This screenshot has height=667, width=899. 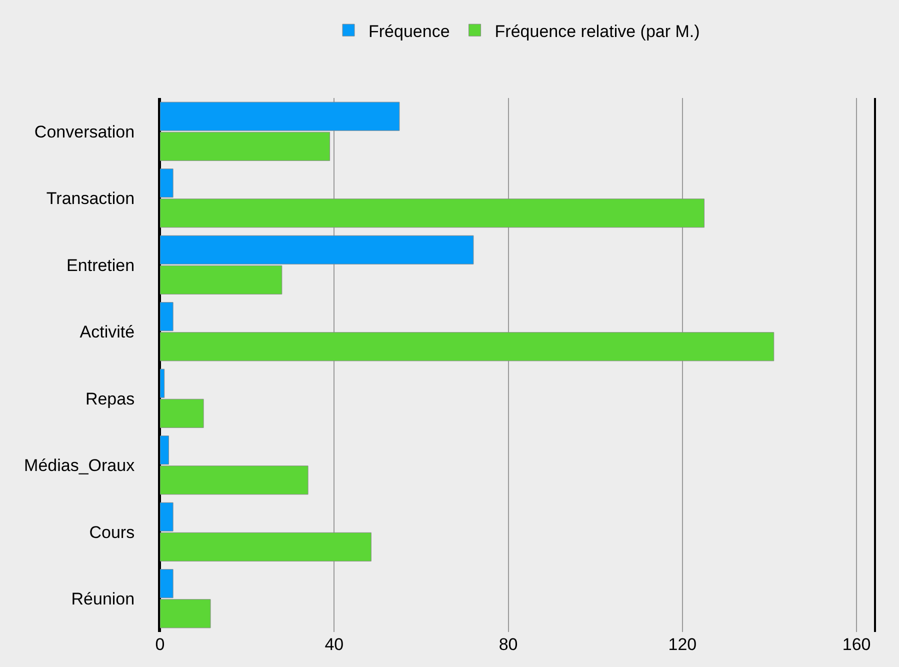 I want to click on y-tick-label: Transaction, so click(x=90, y=198).